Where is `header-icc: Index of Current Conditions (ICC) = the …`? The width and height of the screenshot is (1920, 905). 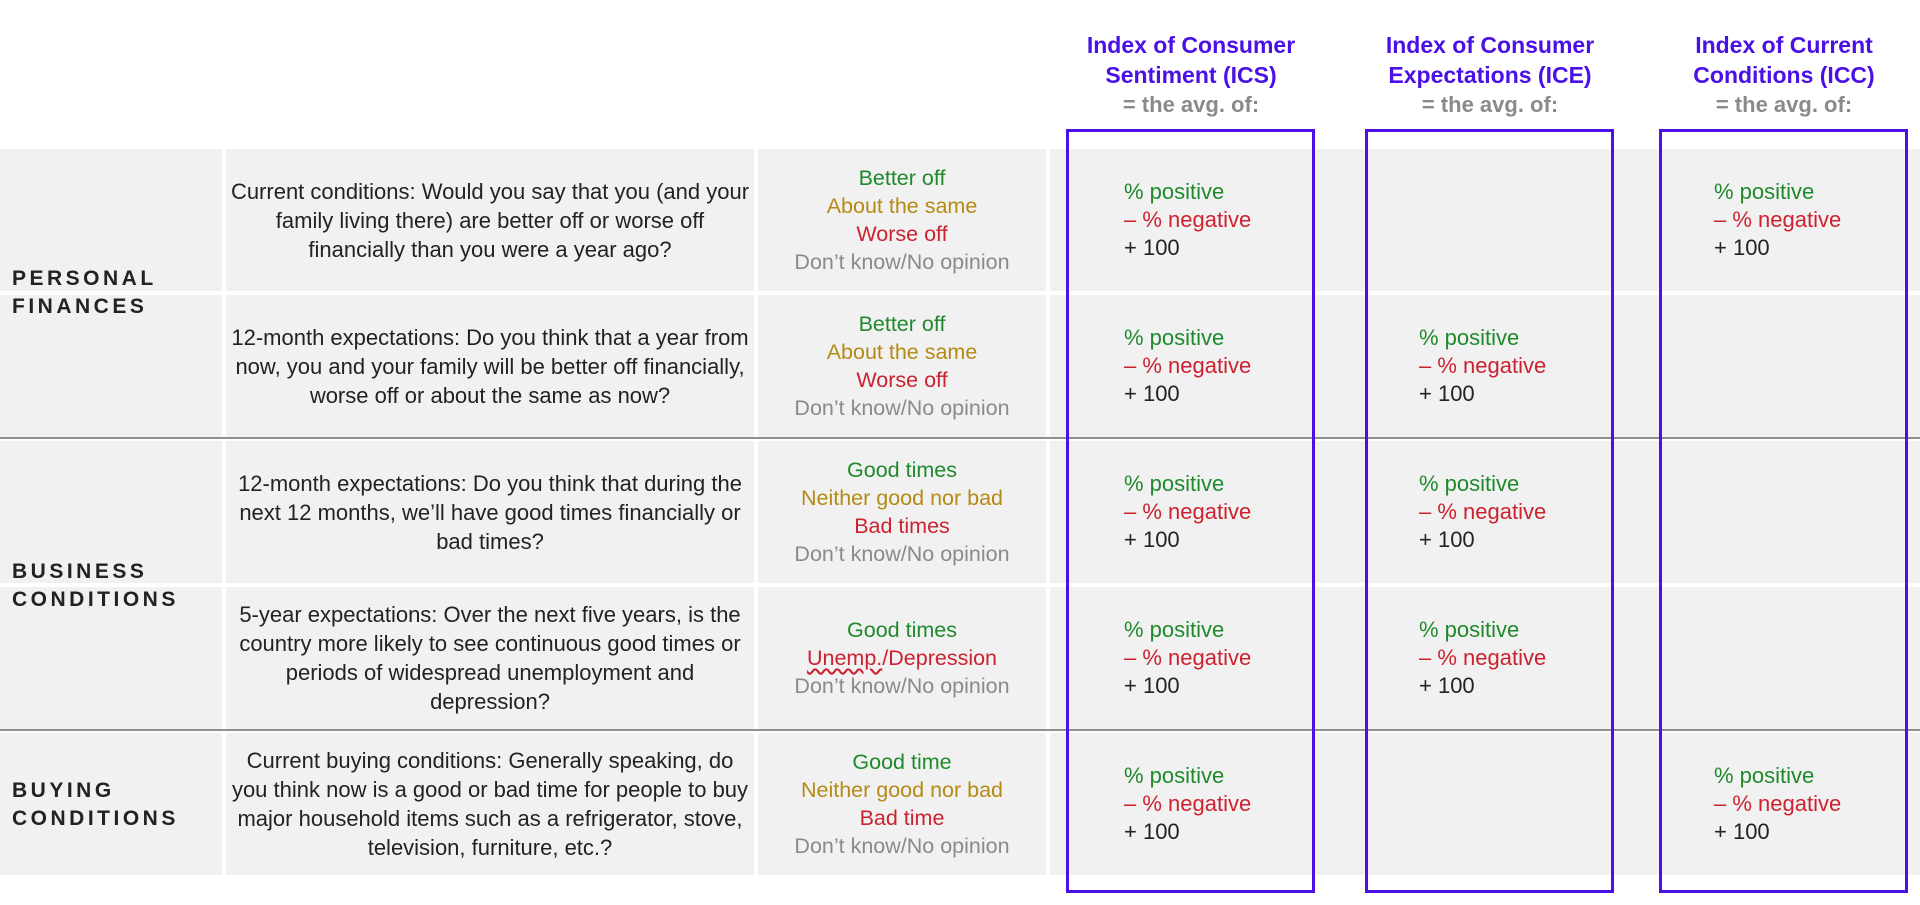
header-icc: Index of Current Conditions (ICC) = the … is located at coordinates (1784, 75).